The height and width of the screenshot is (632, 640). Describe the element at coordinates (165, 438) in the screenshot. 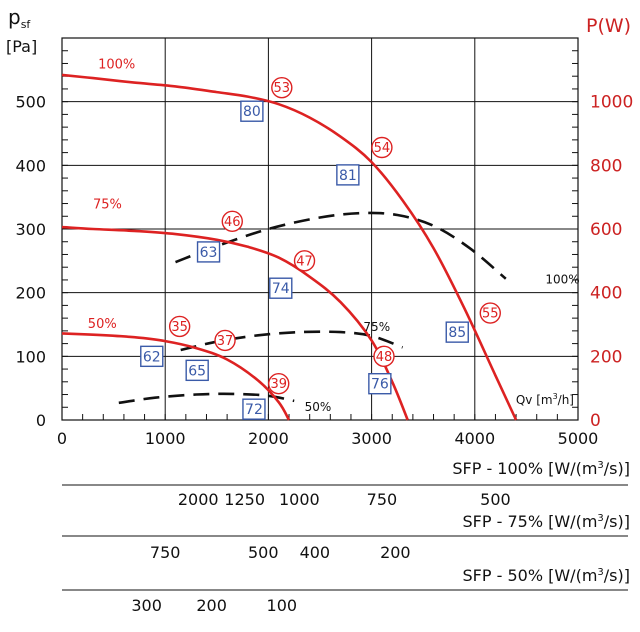

I see `x-tick-label: 1000` at that location.